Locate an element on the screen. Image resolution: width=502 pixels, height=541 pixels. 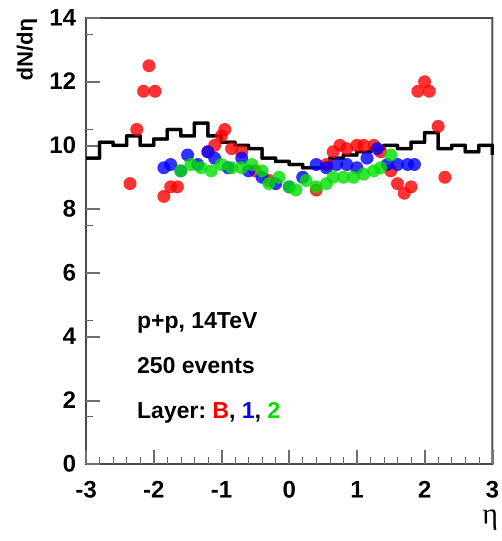
y-tick-label: 0 is located at coordinates (69, 464).